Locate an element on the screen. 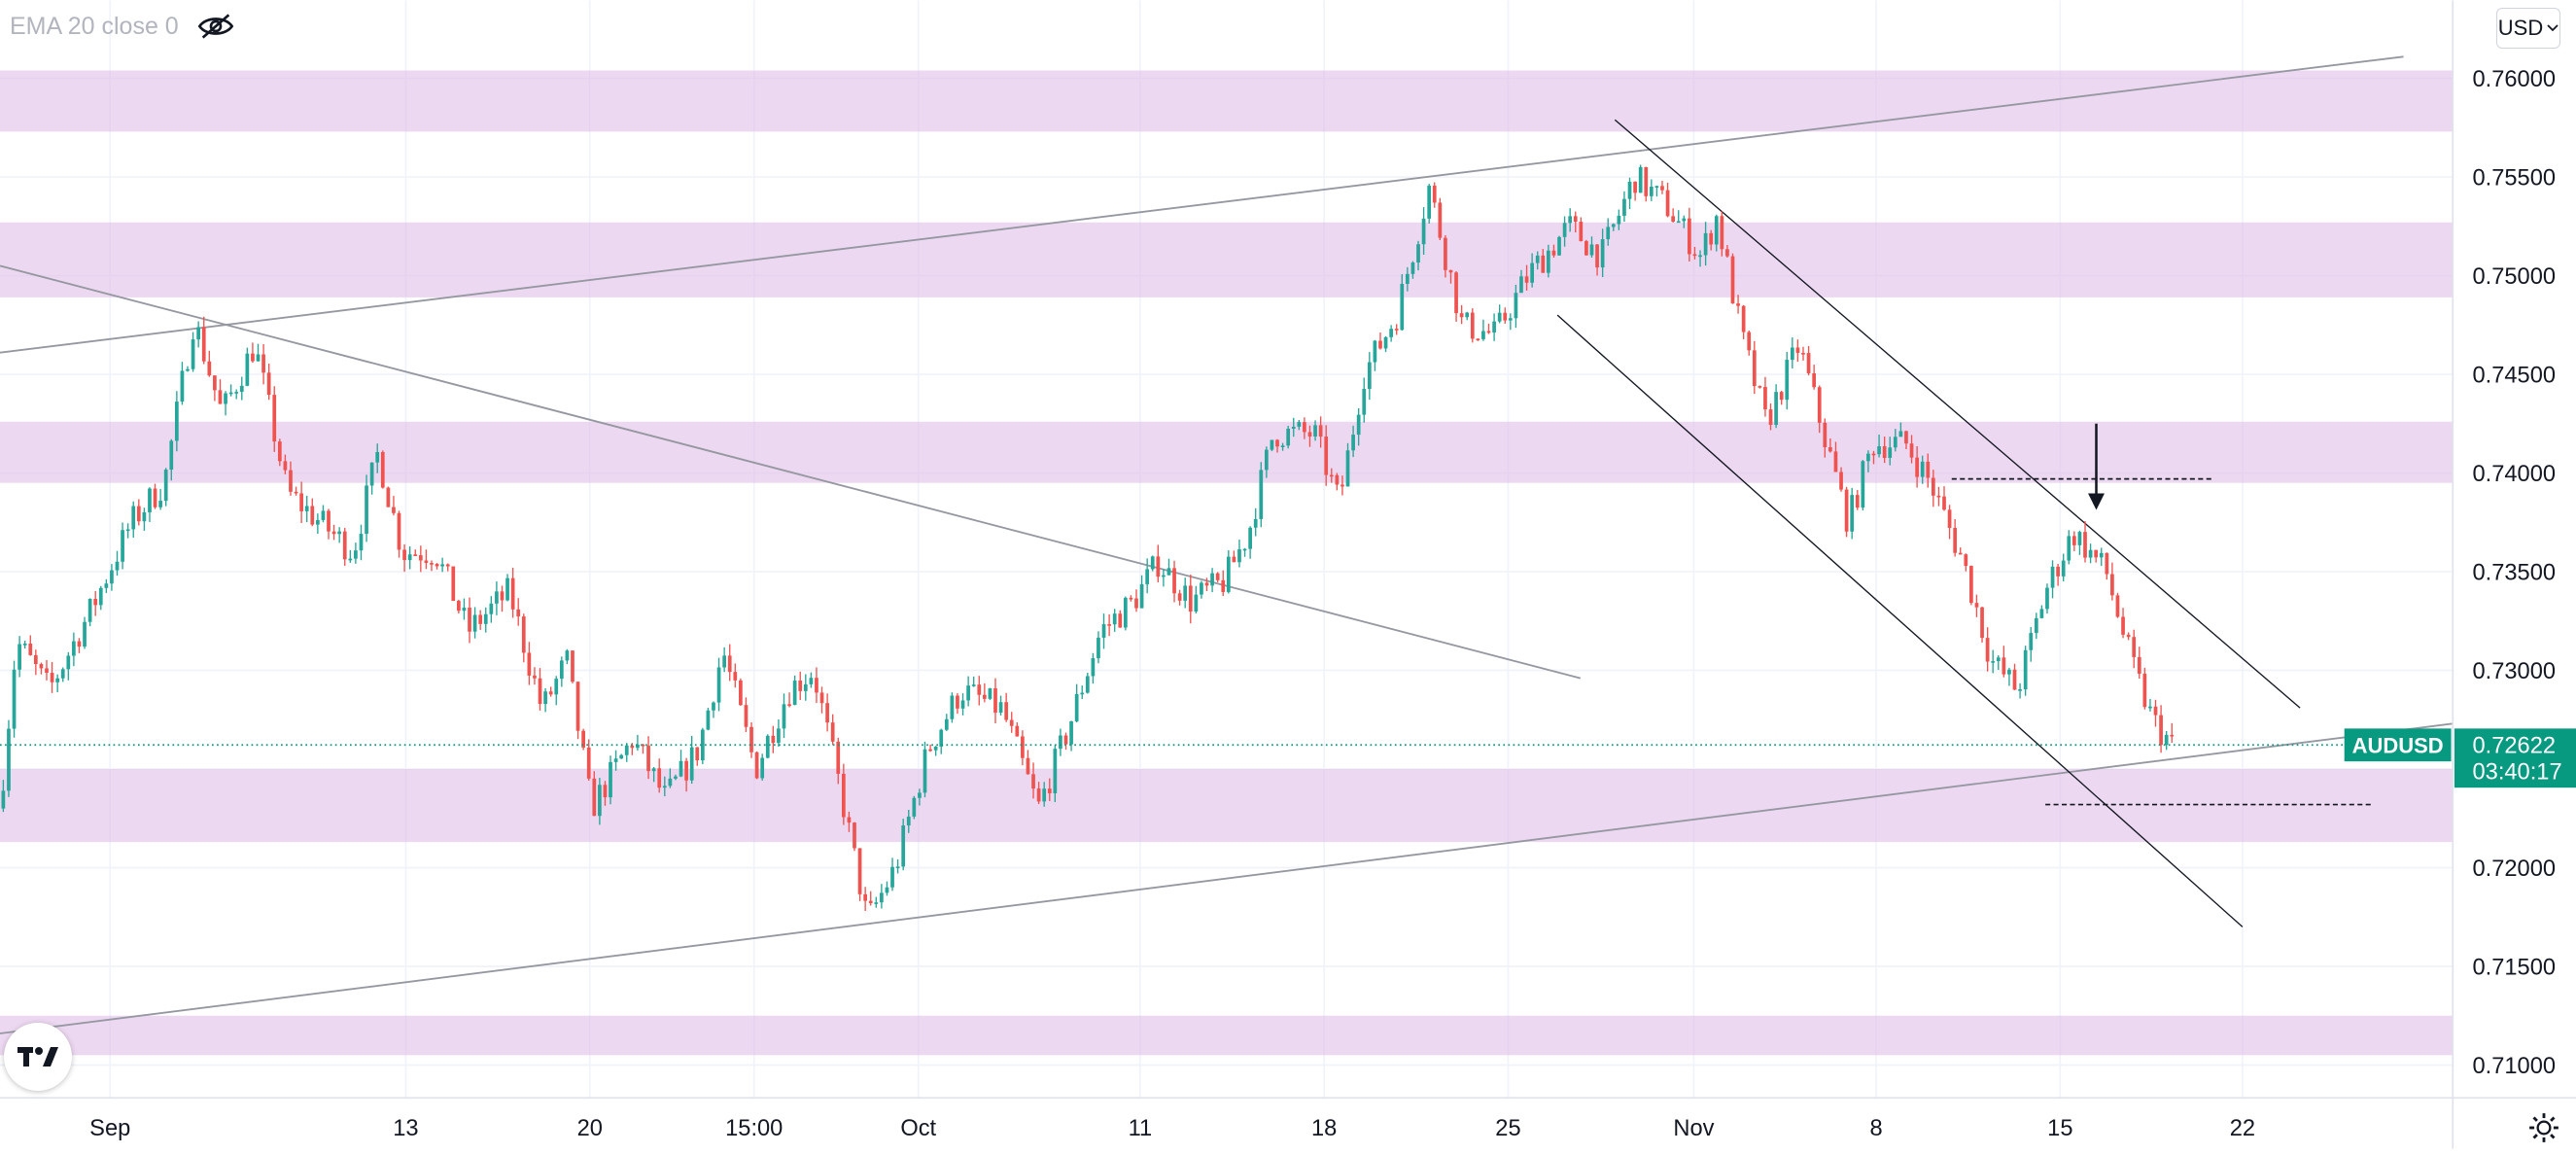 The height and width of the screenshot is (1154, 2576). indicator-legend: EMA 20 close 0 is located at coordinates (123, 26).